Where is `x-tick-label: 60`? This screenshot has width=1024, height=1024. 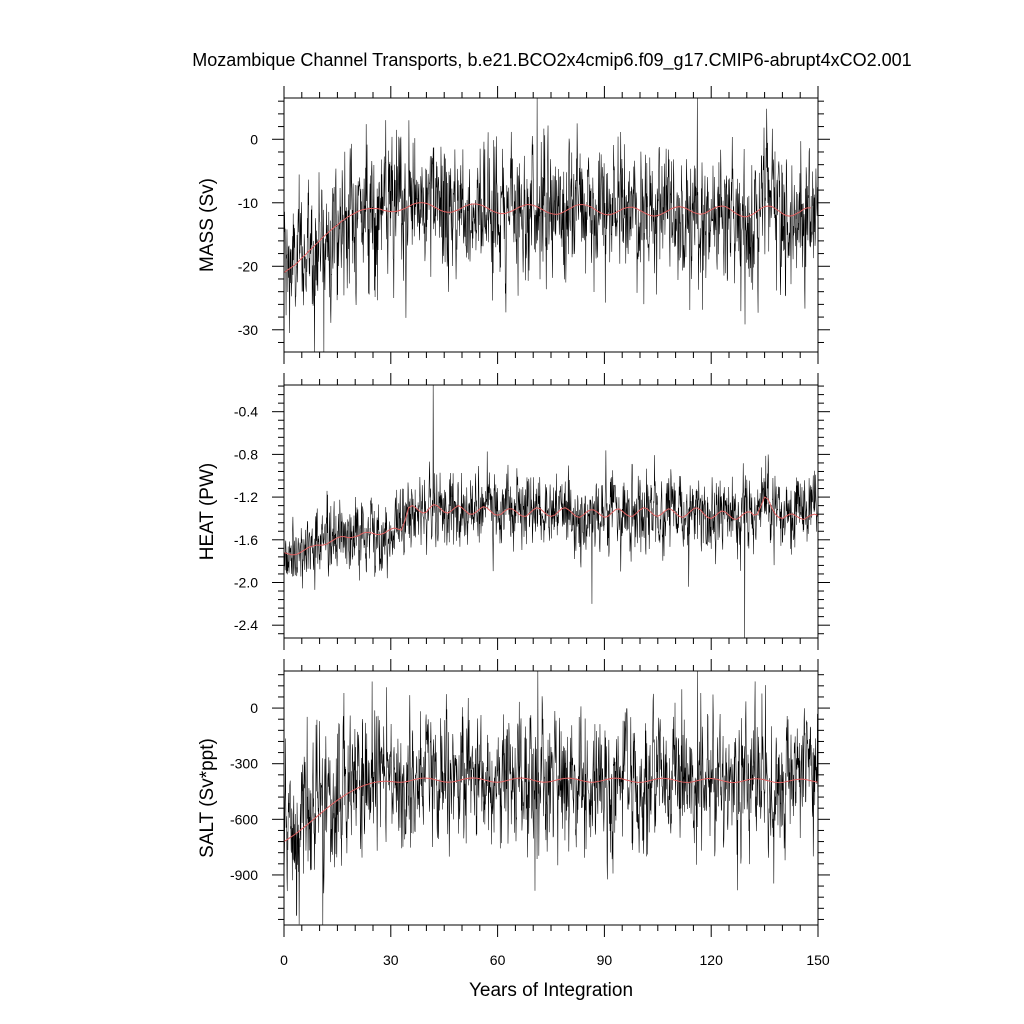
x-tick-label: 60 is located at coordinates (498, 960).